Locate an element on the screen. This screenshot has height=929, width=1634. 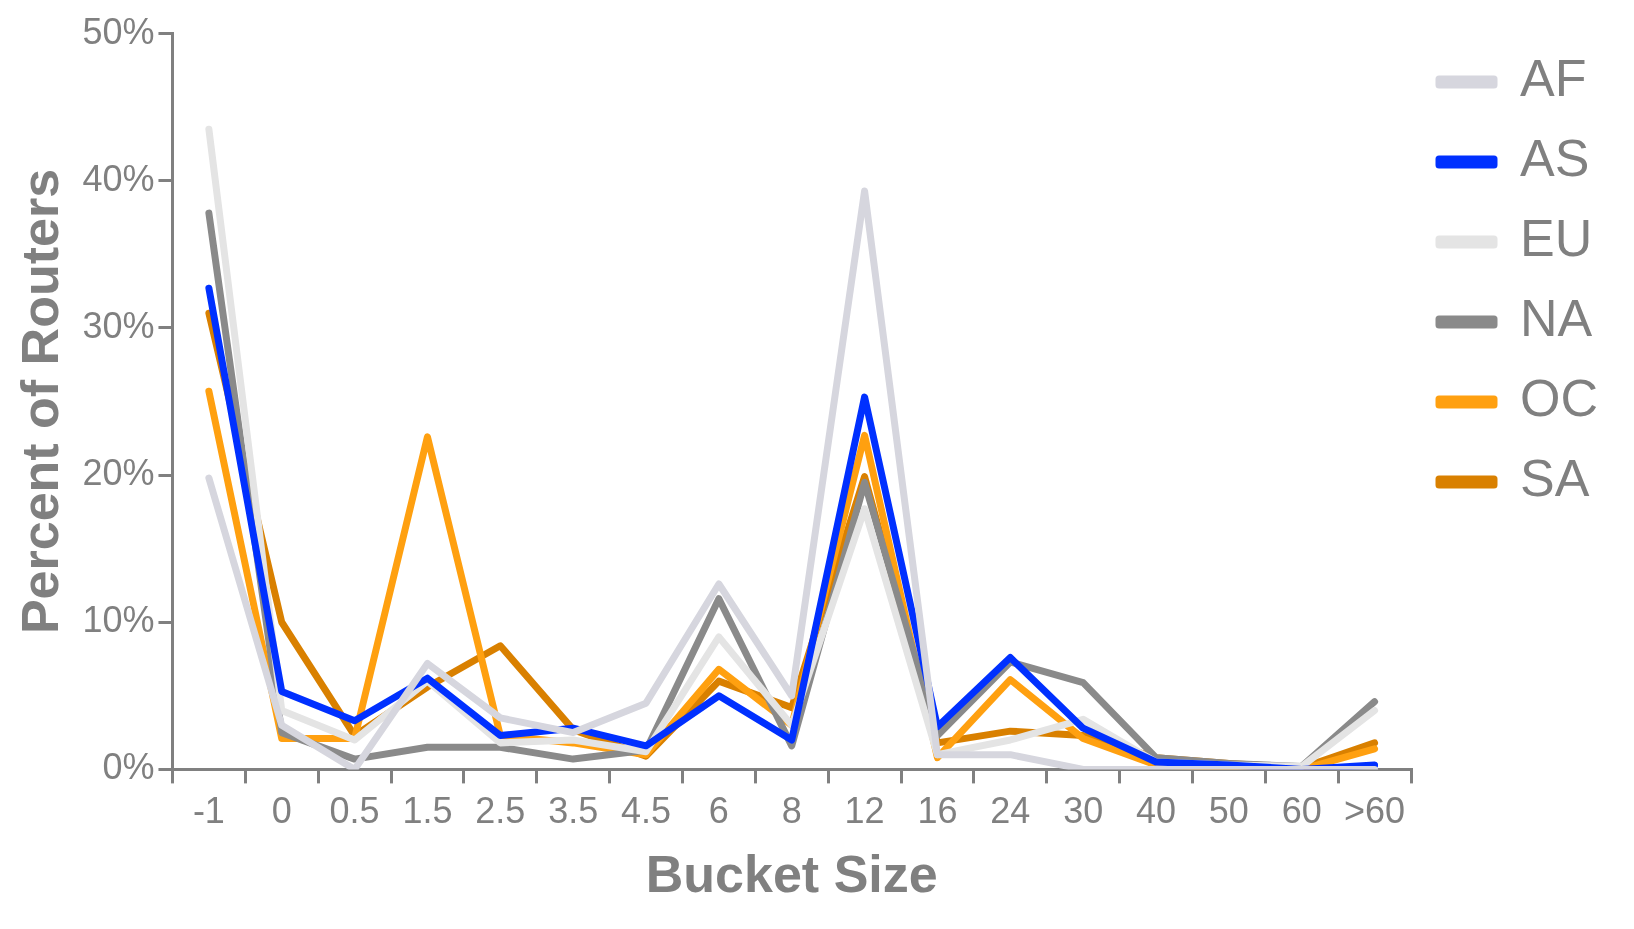
x-tick-label: 0.5 is located at coordinates (354, 810).